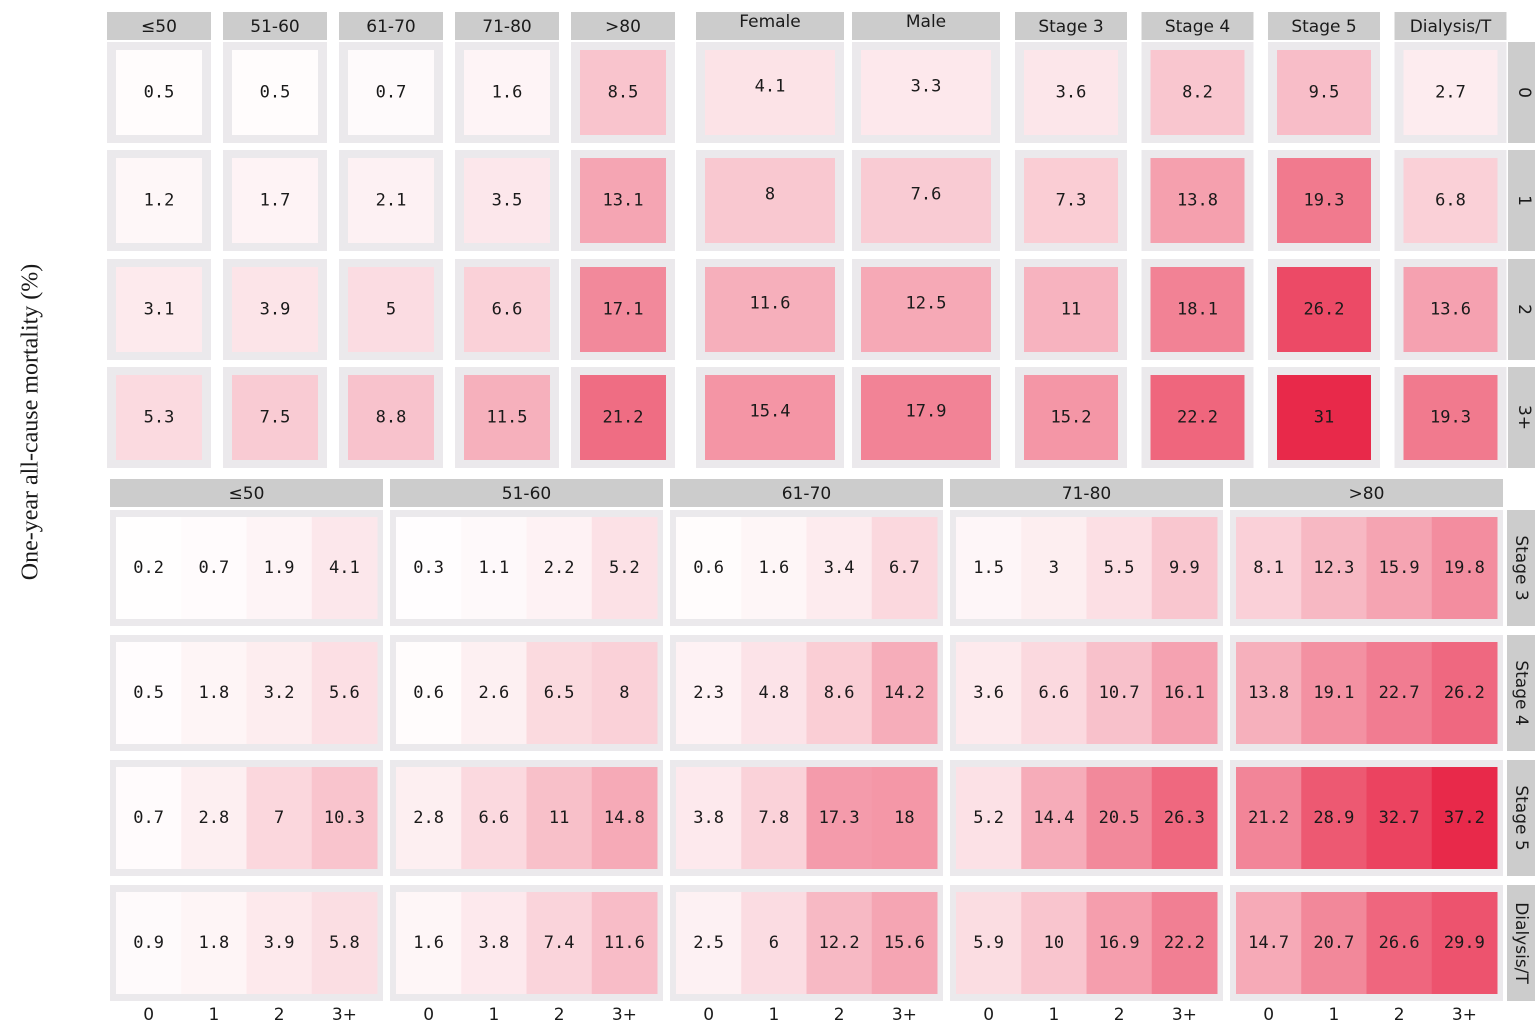  I want to click on value-label: 6.5, so click(559, 693).